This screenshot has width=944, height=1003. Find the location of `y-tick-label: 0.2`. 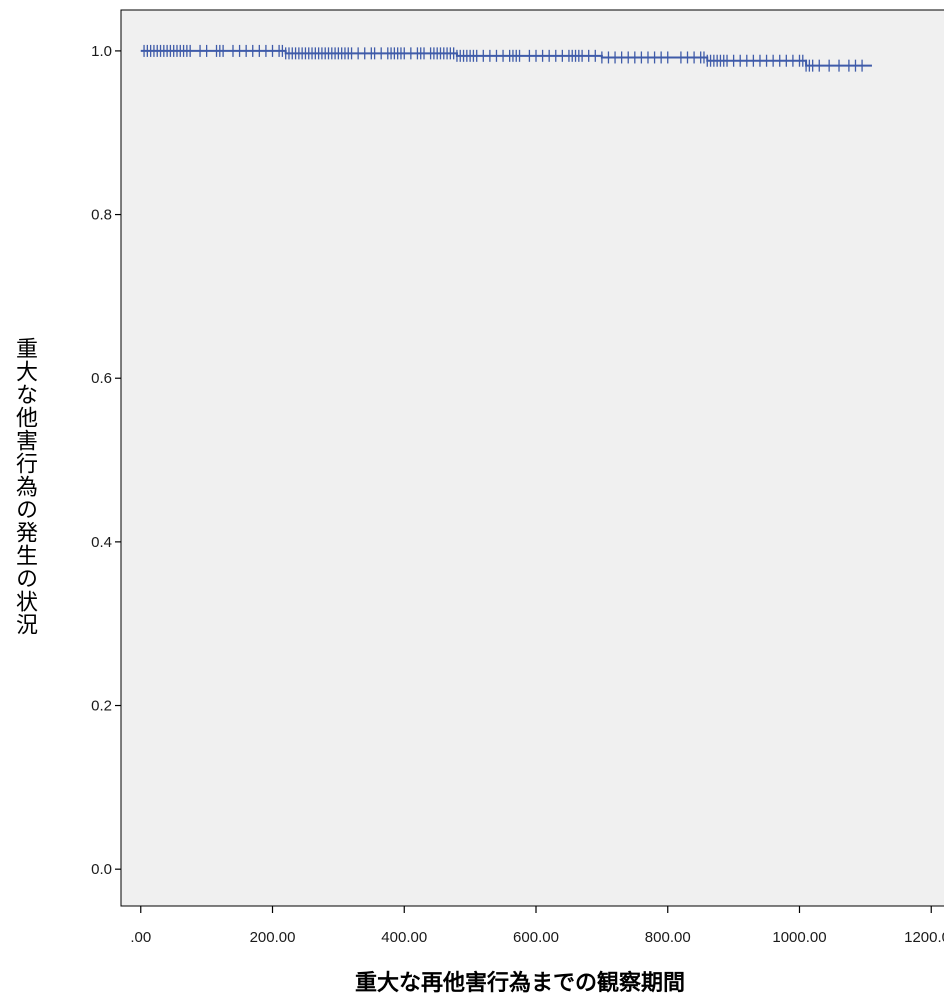

y-tick-label: 0.2 is located at coordinates (101, 706).